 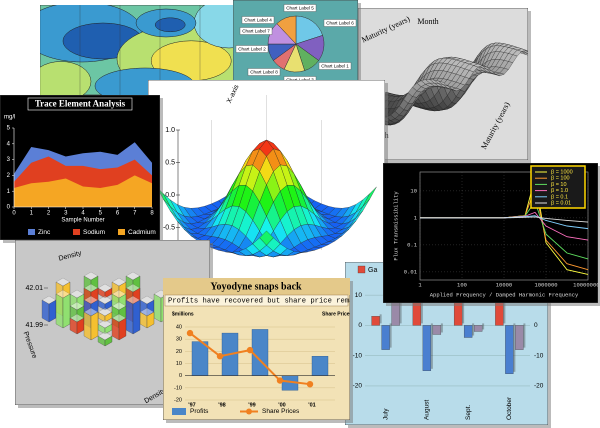 I want to click on x-tick-label: 0, so click(x=14, y=214).